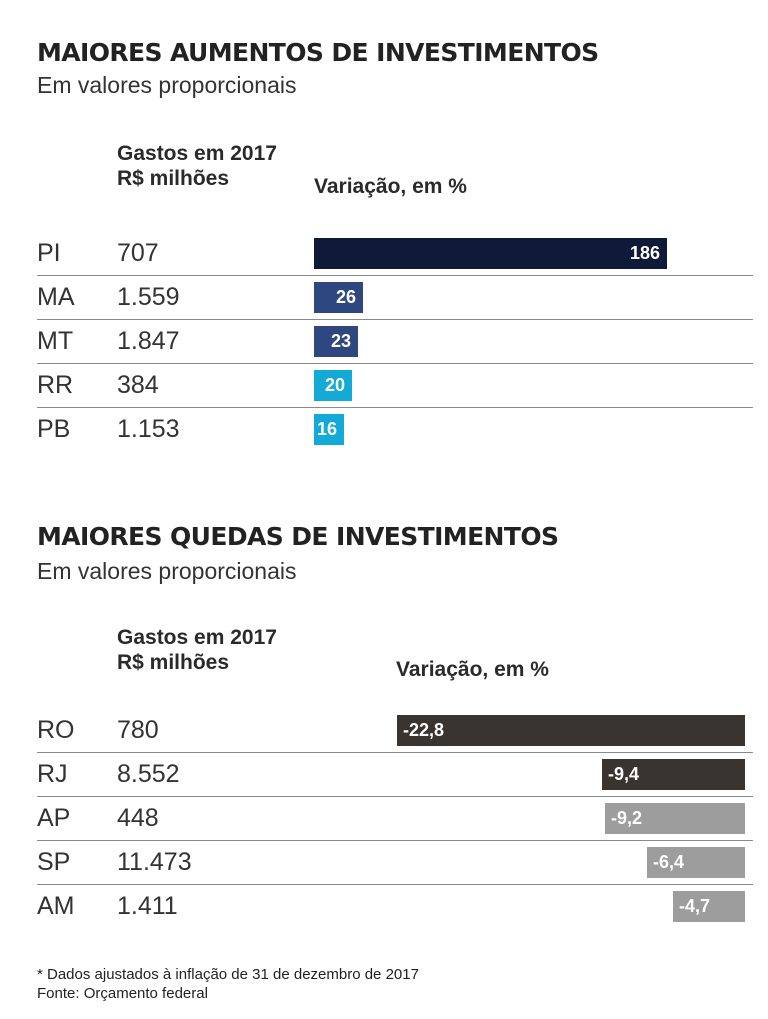 Image resolution: width=768 pixels, height=1019 pixels. What do you see at coordinates (122, 993) in the screenshot?
I see `footnote-source: Fonte: Orçamento federal` at bounding box center [122, 993].